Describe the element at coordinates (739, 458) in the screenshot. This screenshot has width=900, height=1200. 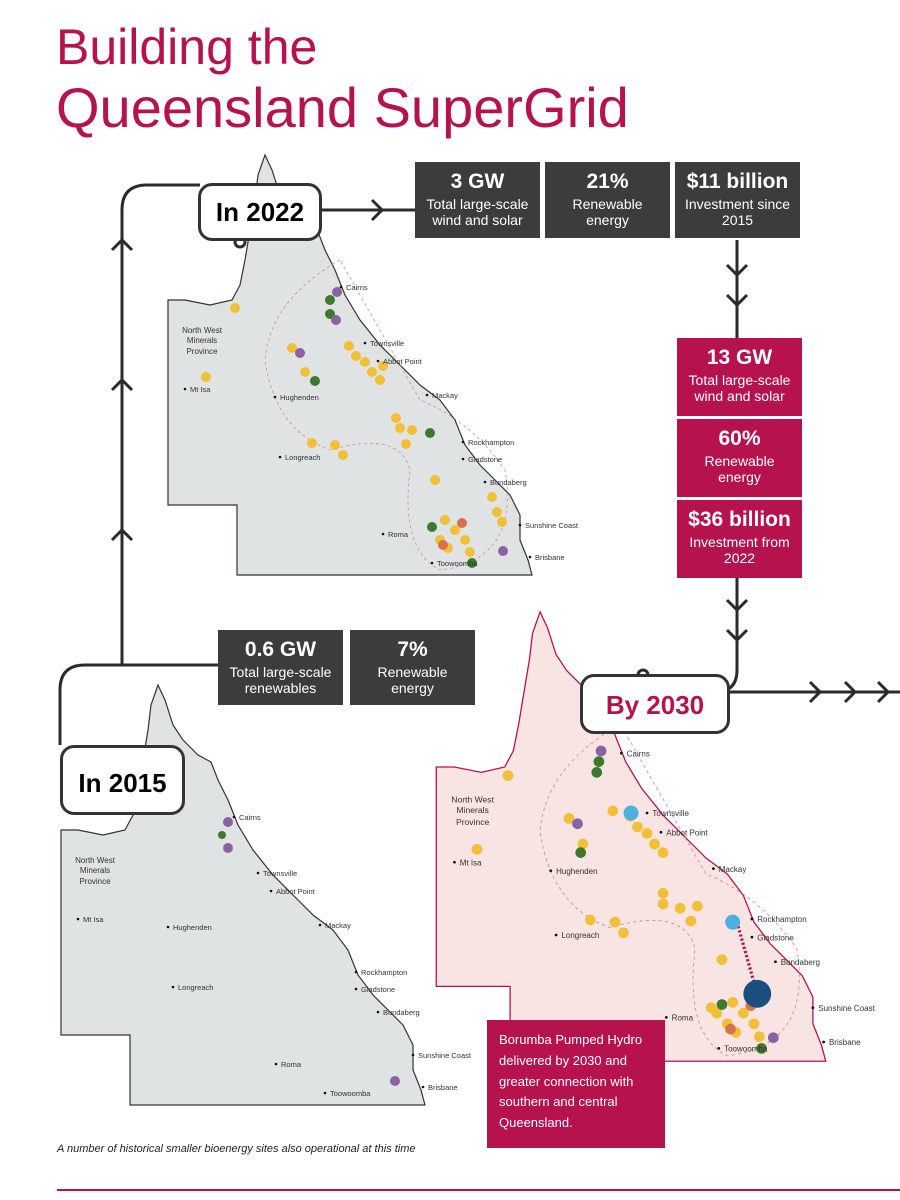
I see `stat-box: 60% Renewable energy` at that location.